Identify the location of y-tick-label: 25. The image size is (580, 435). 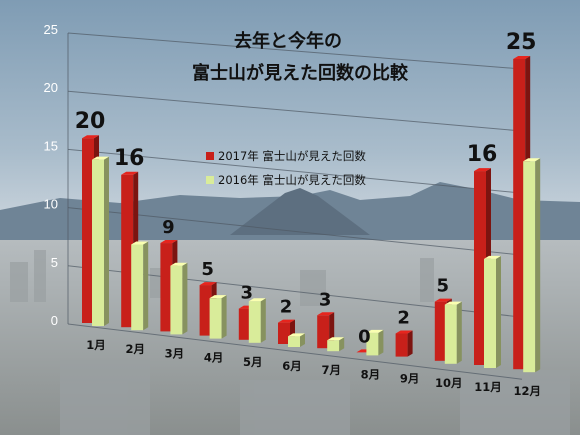
(51, 29).